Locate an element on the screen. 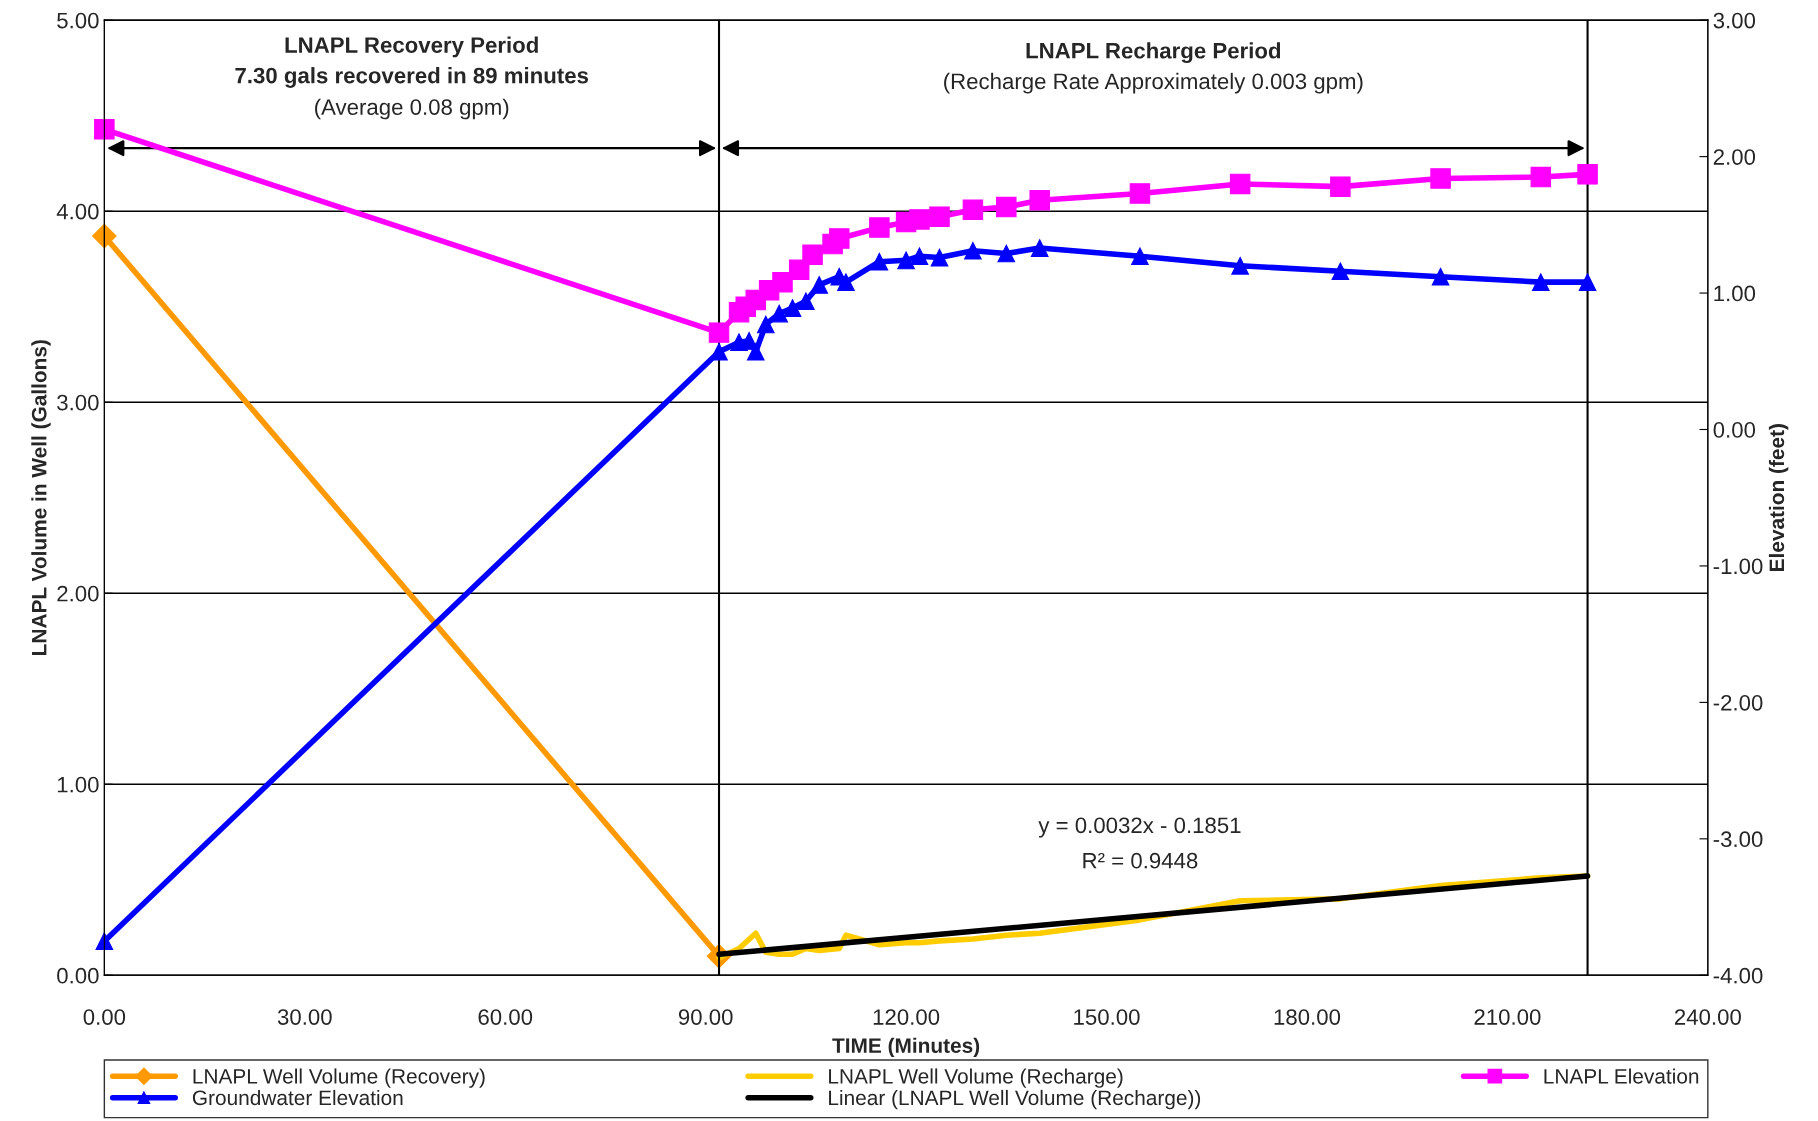  y2-tick-label: 2.00 is located at coordinates (1734, 157).